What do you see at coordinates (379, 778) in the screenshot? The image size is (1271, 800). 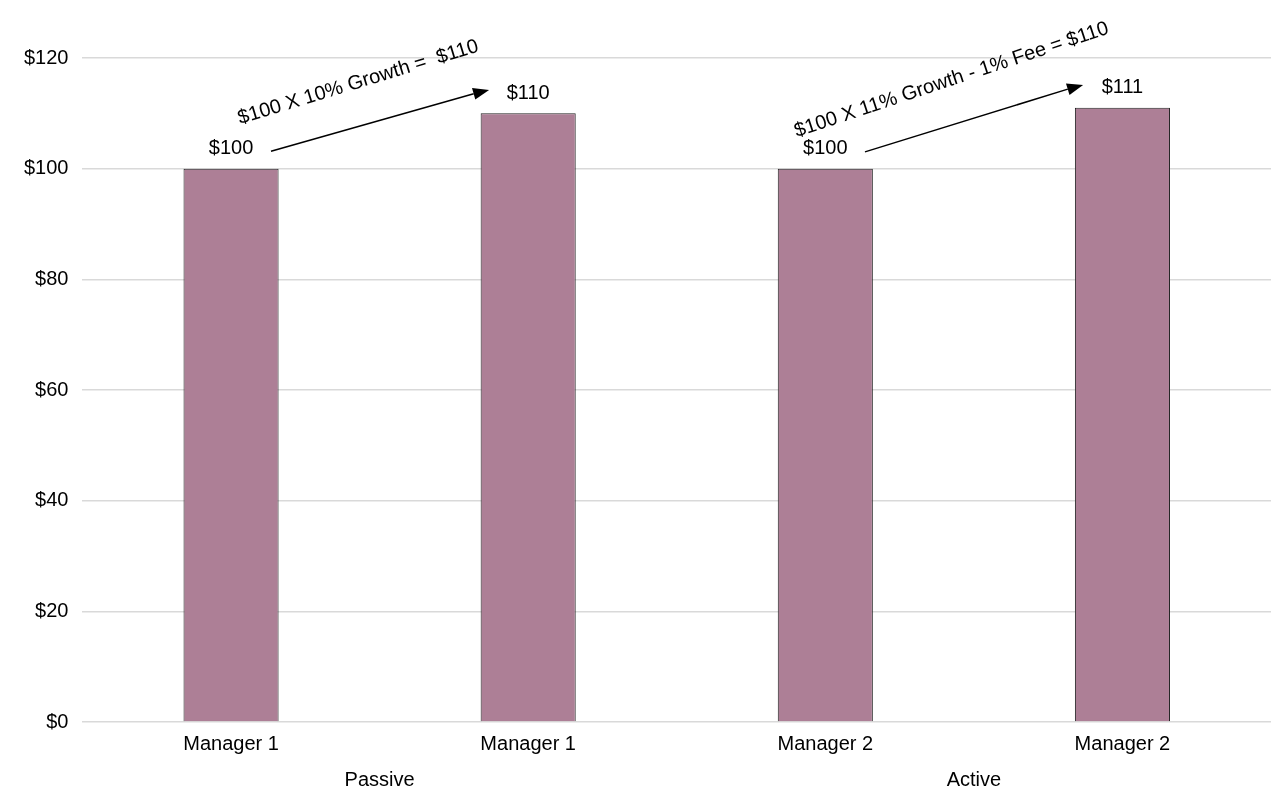 I see `text: Passive` at bounding box center [379, 778].